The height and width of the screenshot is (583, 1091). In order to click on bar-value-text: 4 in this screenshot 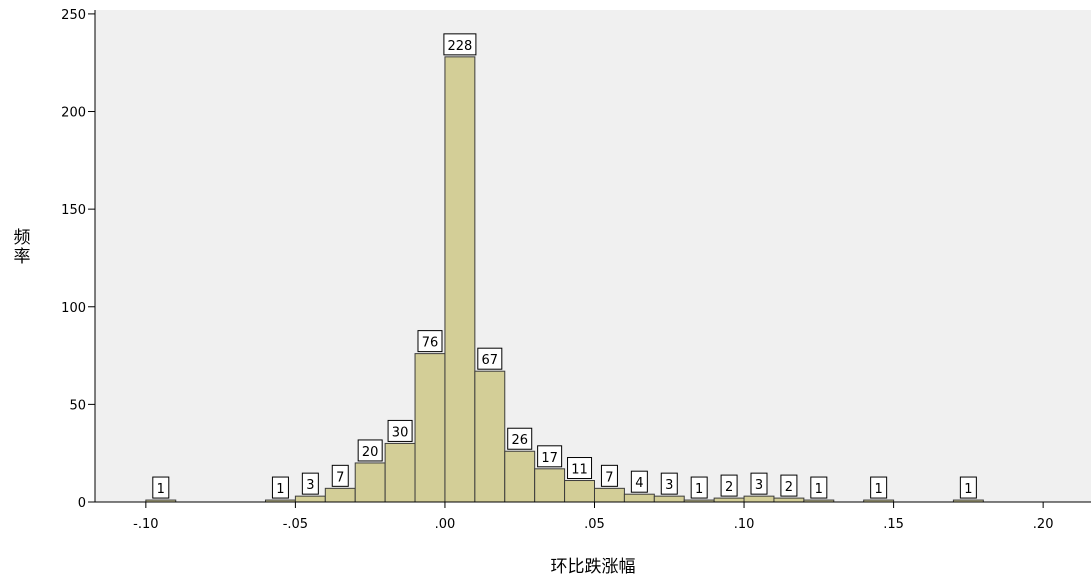, I will do `click(639, 483)`.